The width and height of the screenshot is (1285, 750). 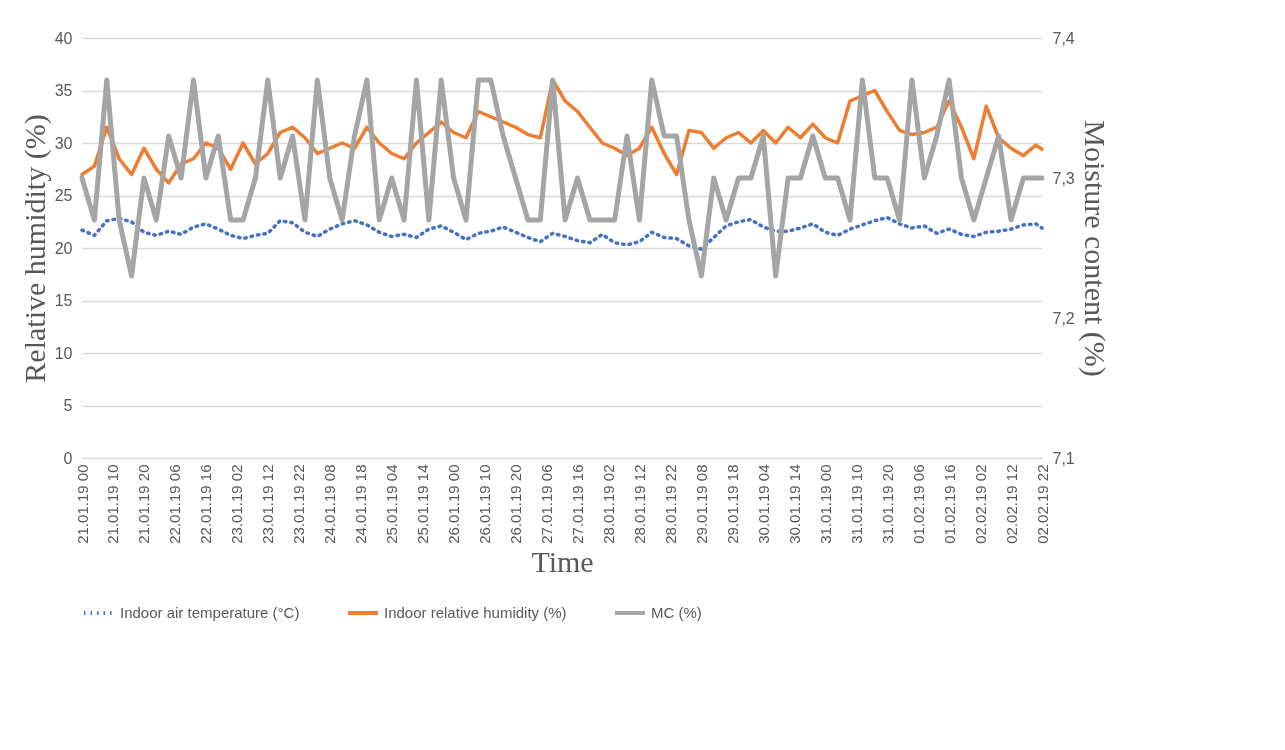 What do you see at coordinates (1011, 504) in the screenshot?
I see `x-tick-label: 02.02.19 12` at bounding box center [1011, 504].